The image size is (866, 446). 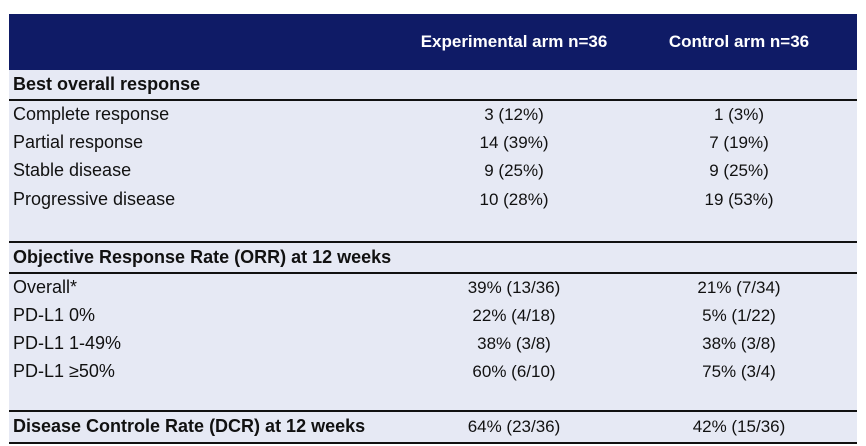 What do you see at coordinates (54, 315) in the screenshot?
I see `row-label: PD-L1 0%` at bounding box center [54, 315].